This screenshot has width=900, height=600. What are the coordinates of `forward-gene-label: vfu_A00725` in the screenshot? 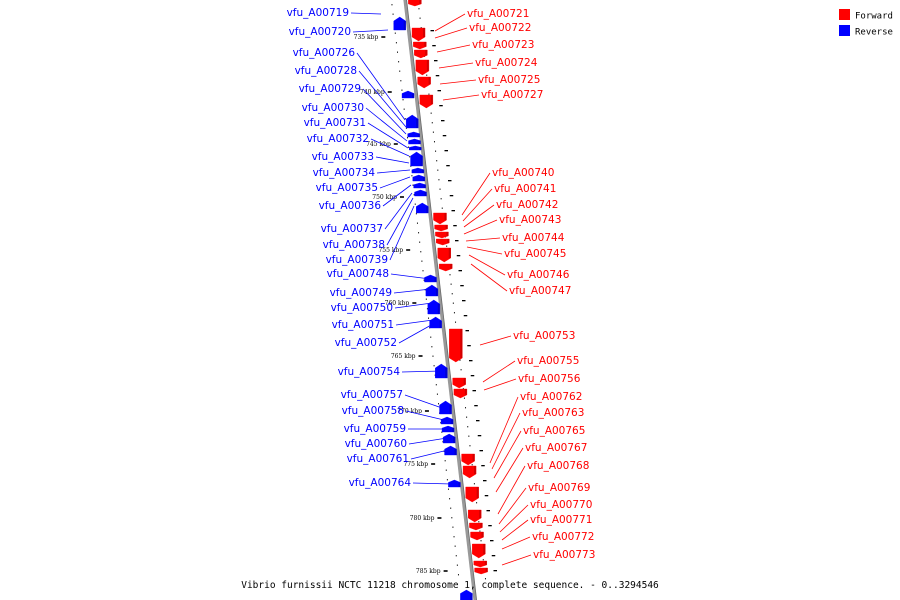 It's located at (509, 80).